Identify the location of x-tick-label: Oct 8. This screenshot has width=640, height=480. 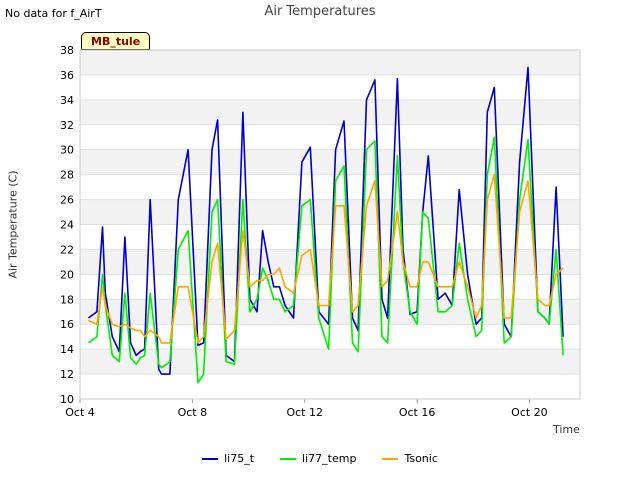
(193, 412).